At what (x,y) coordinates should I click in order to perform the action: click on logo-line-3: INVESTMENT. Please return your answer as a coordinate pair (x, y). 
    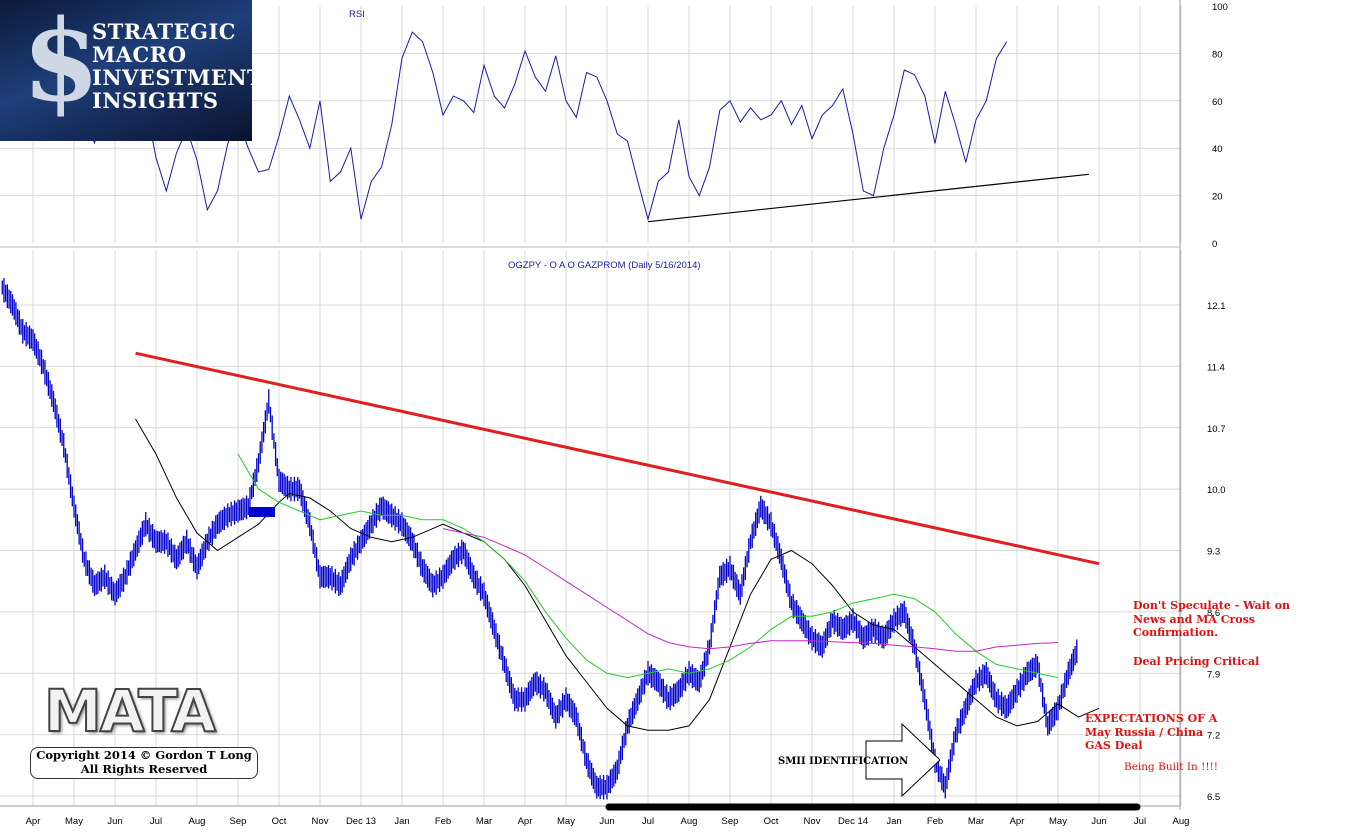
    Looking at the image, I should click on (178, 77).